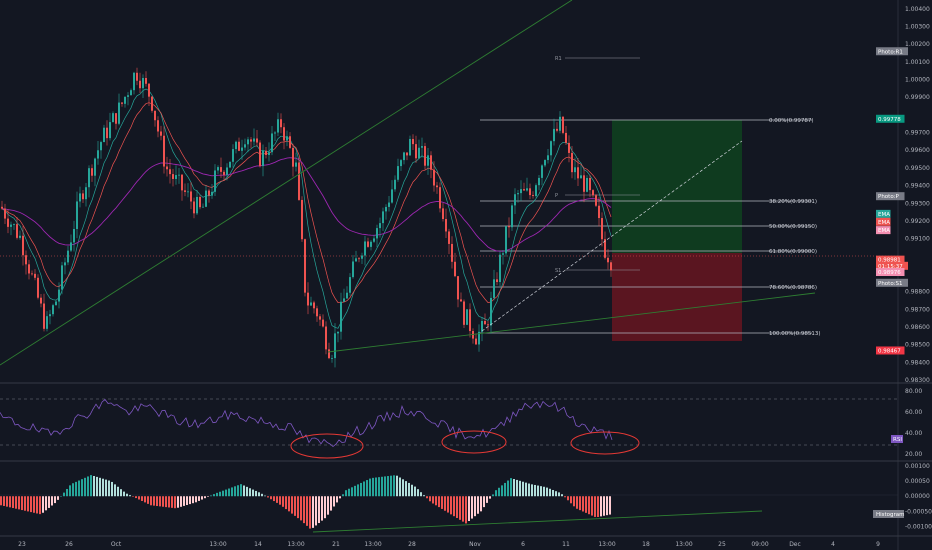 This screenshot has width=932, height=550. I want to click on fib-label-786: 78.60%(0.98786), so click(793, 288).